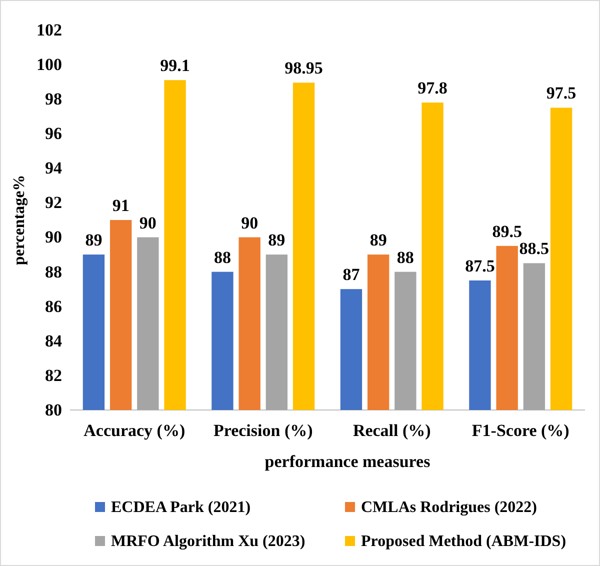 The image size is (600, 566). Describe the element at coordinates (49, 30) in the screenshot. I see `y-tick-label: 102` at that location.